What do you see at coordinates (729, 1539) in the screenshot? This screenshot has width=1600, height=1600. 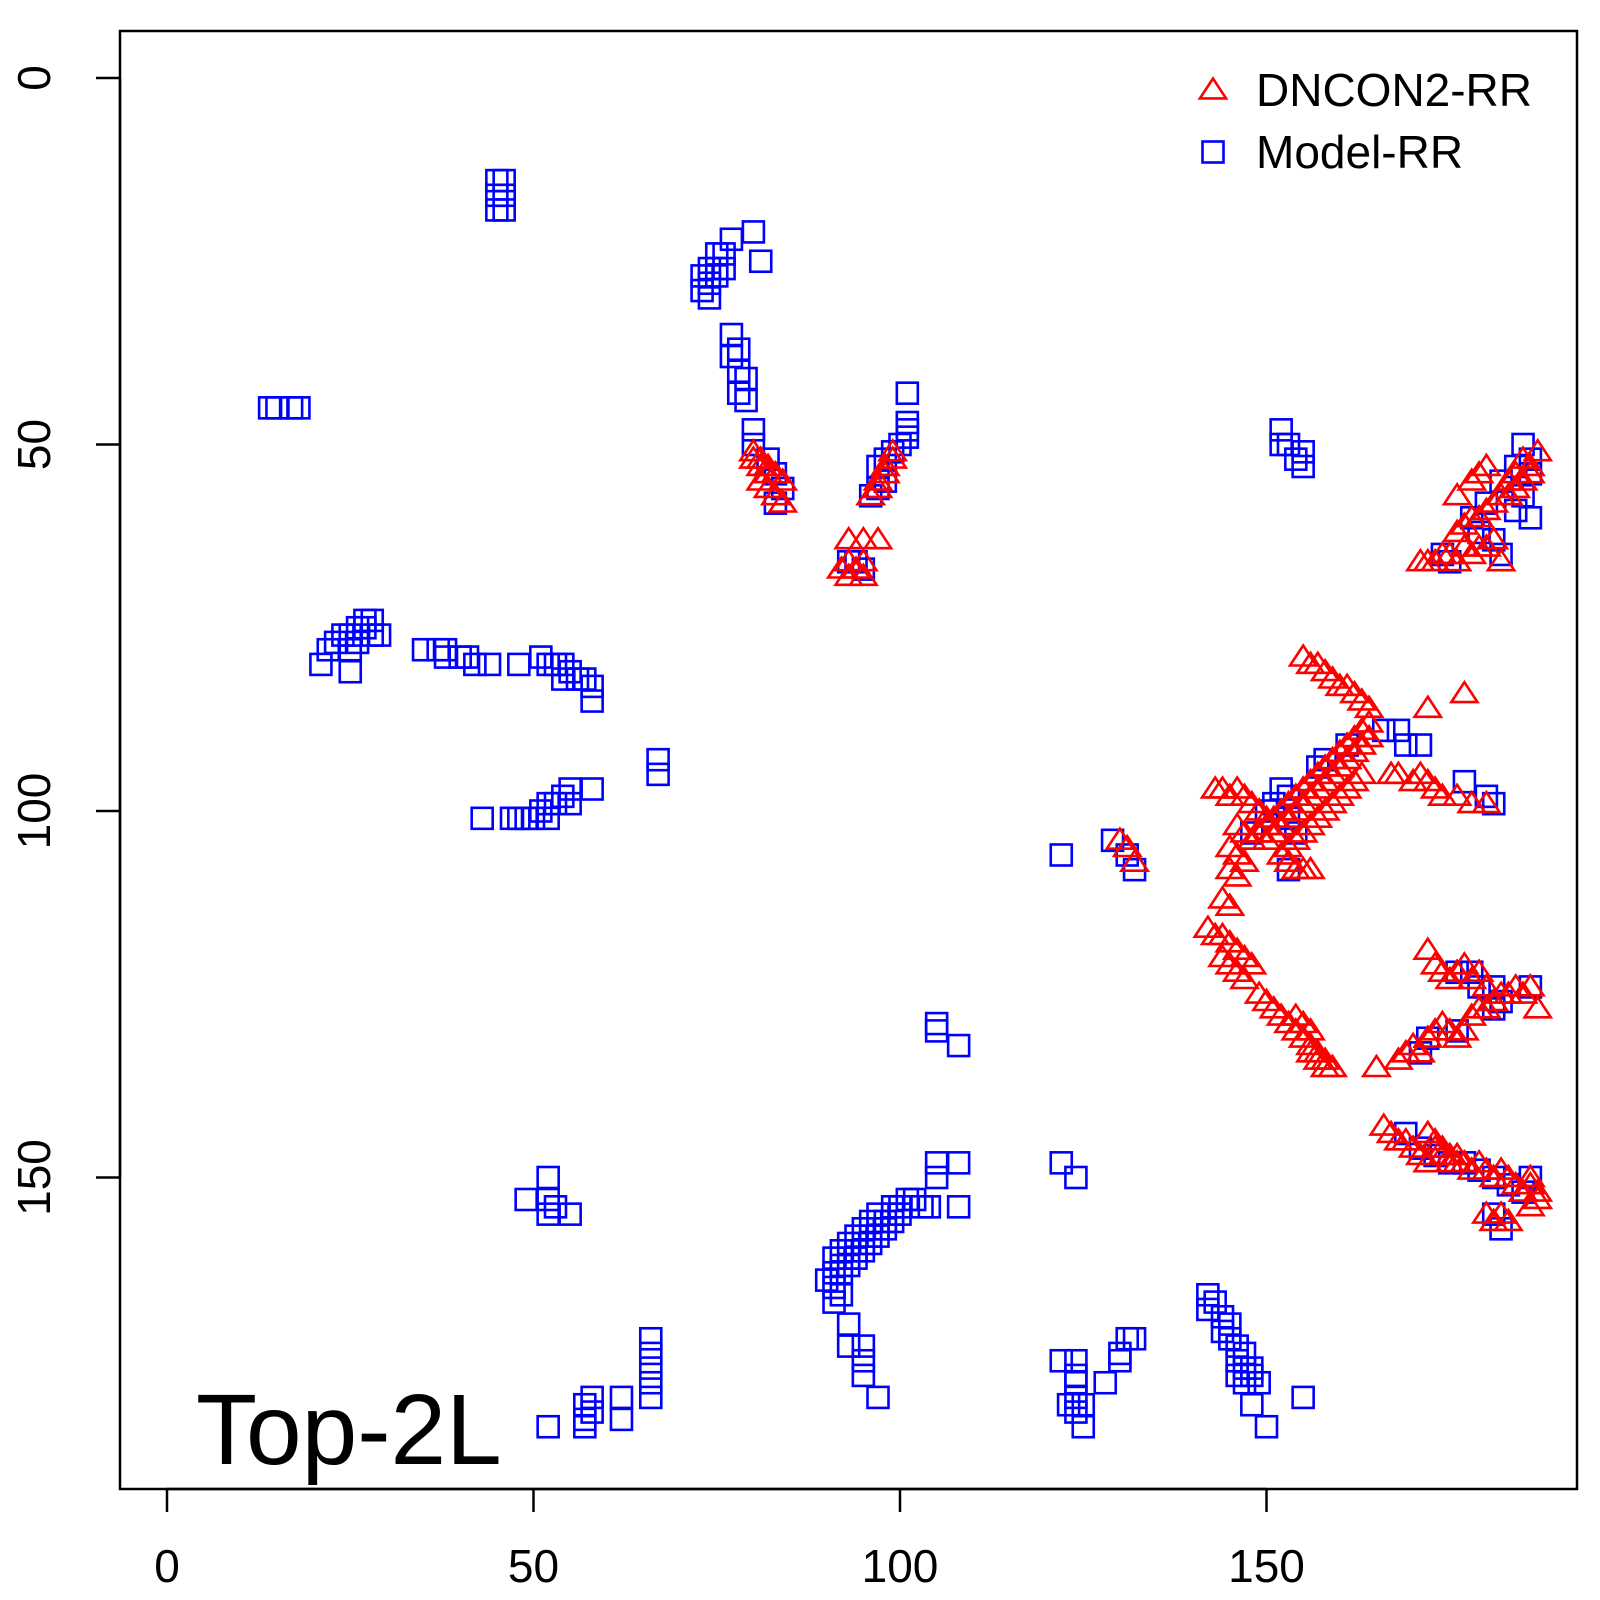 I see `x-axis: 0 50 100 150` at bounding box center [729, 1539].